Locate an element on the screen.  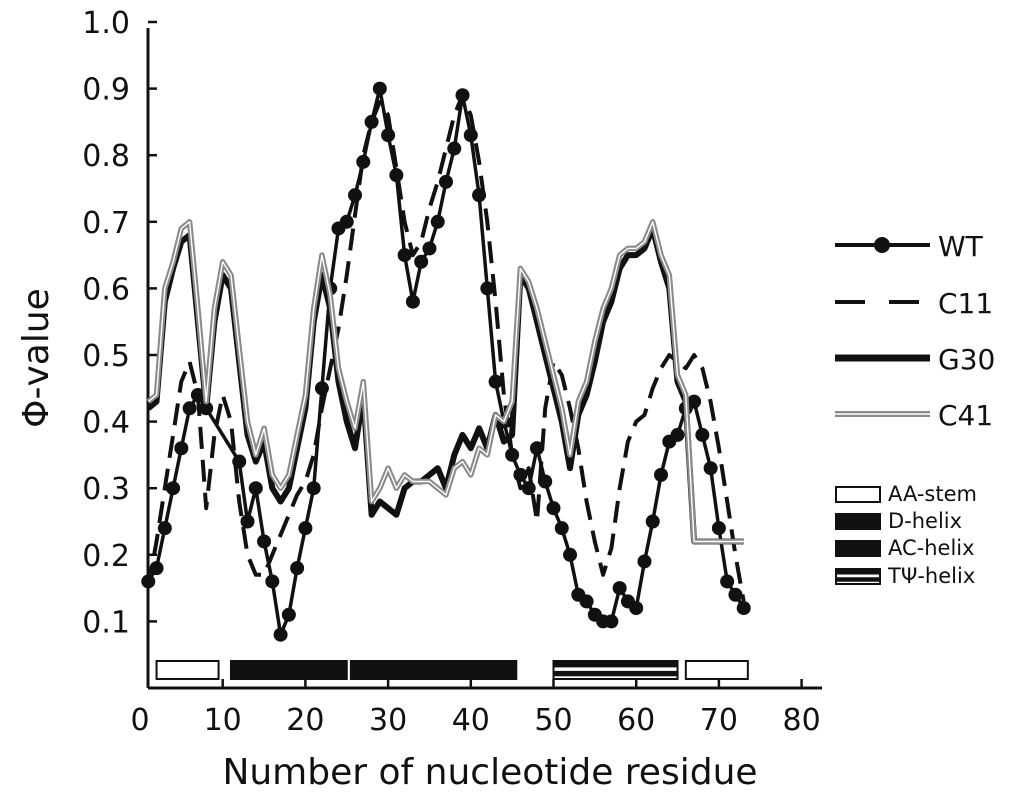
region-legend-label: D-helix is located at coordinates (925, 521).